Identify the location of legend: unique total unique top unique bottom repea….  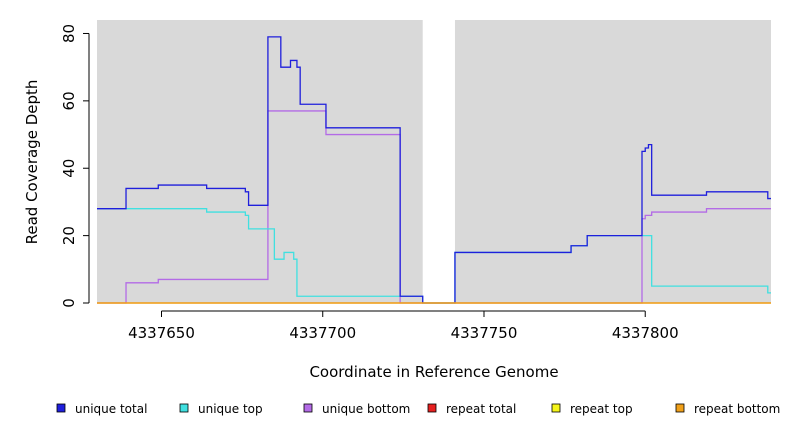
(418, 409).